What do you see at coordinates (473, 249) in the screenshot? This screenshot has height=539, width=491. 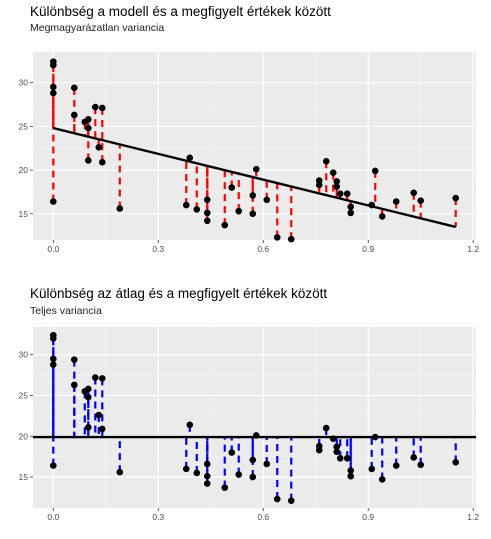 I see `chart-1-x-tick-label: 1.2` at bounding box center [473, 249].